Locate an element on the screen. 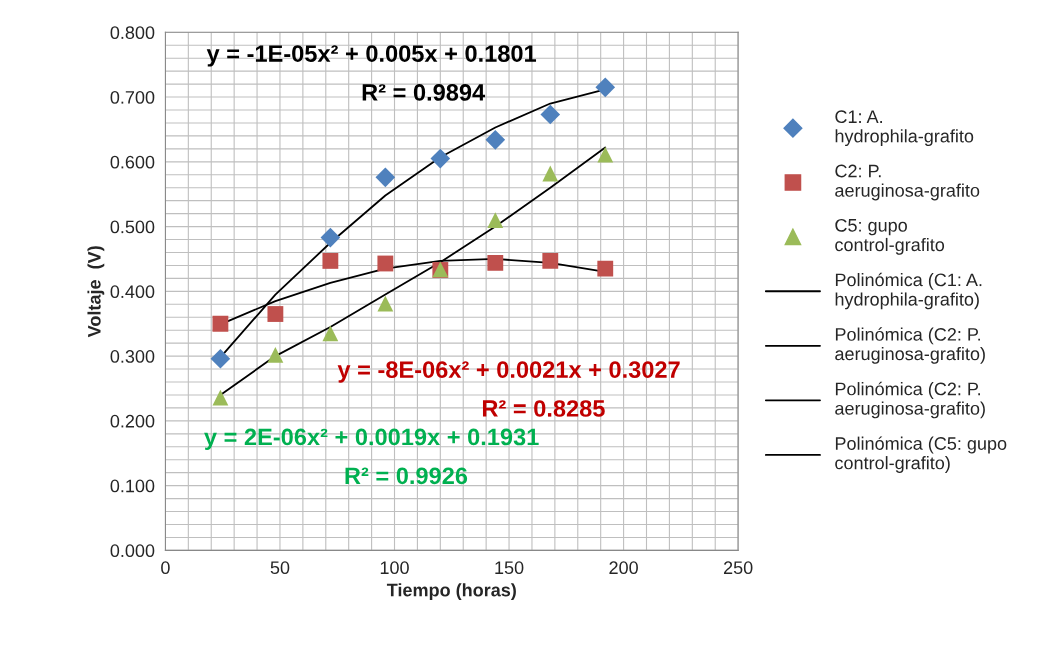 Image resolution: width=1047 pixels, height=646 pixels. y-tick-label: 0.300 is located at coordinates (132, 356).